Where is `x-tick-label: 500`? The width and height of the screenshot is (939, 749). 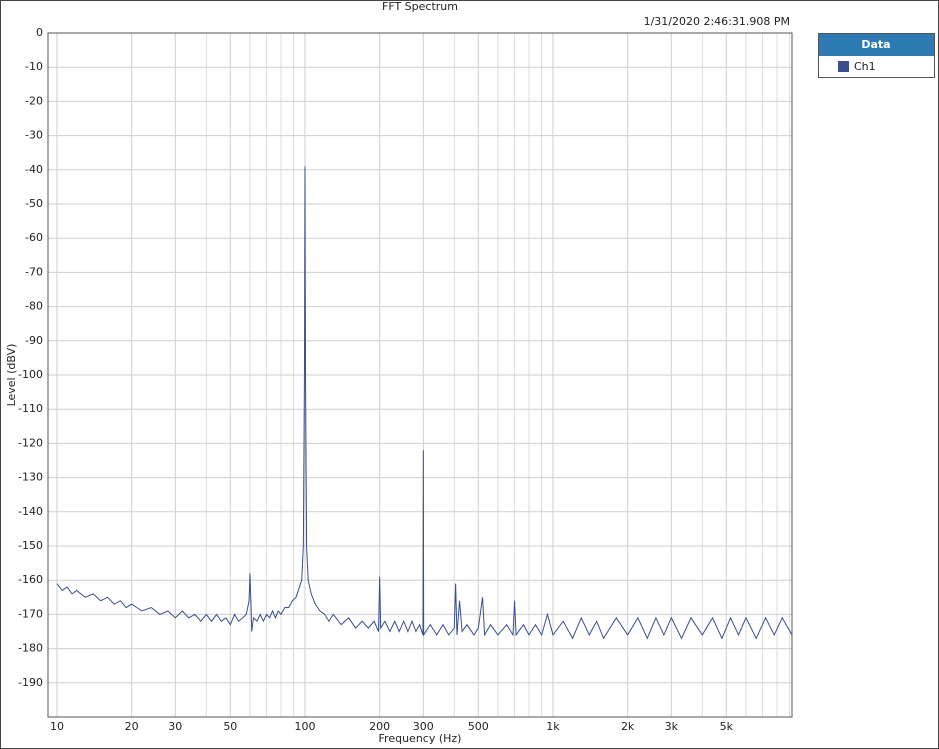
x-tick-label: 500 is located at coordinates (478, 726).